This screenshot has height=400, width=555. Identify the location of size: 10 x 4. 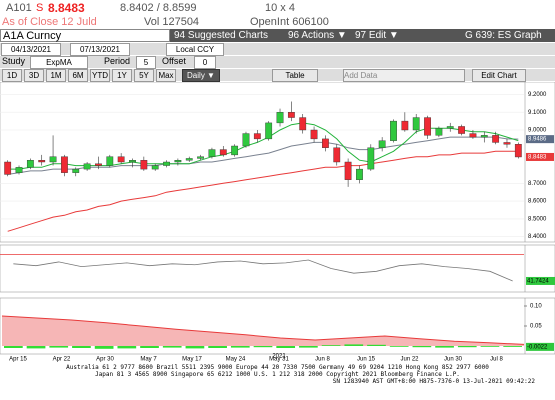
(280, 8).